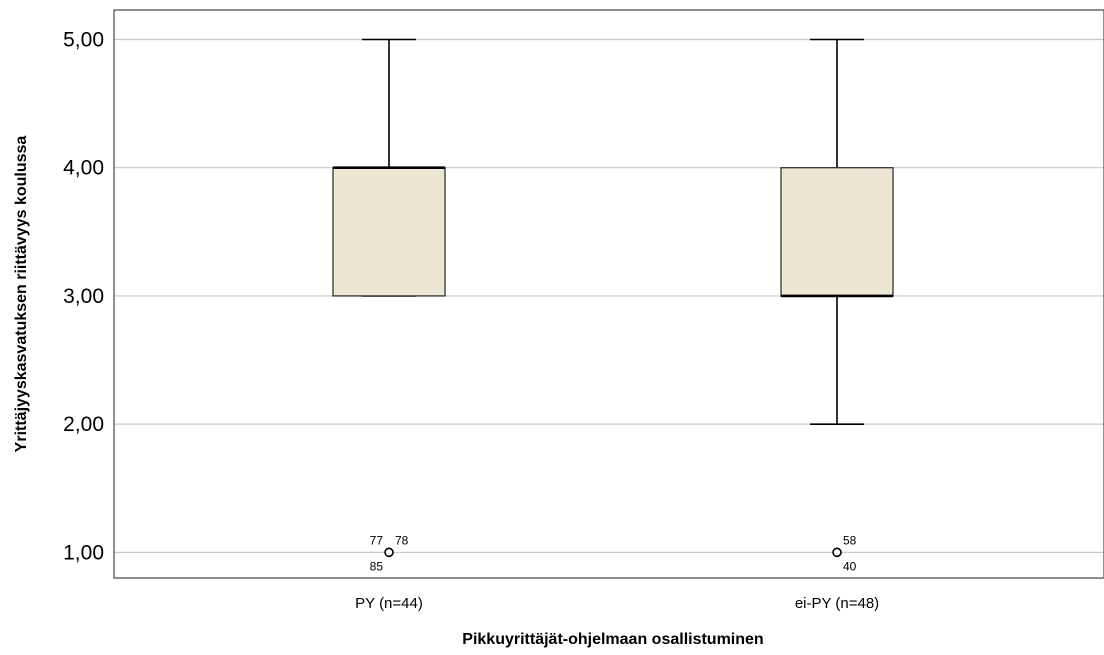 This screenshot has width=1104, height=655. Describe the element at coordinates (837, 603) in the screenshot. I see `x-tick-label: ei-PY (n=48)` at that location.